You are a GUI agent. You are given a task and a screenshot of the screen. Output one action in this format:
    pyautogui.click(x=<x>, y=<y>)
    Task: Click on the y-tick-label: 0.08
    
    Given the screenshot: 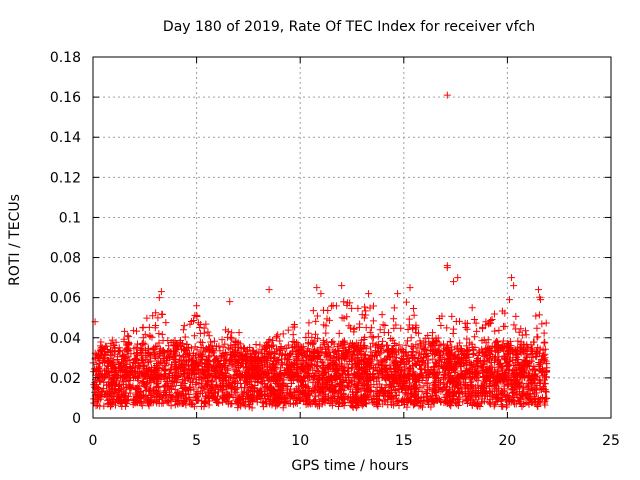 What is the action you would take?
    pyautogui.click(x=65, y=259)
    